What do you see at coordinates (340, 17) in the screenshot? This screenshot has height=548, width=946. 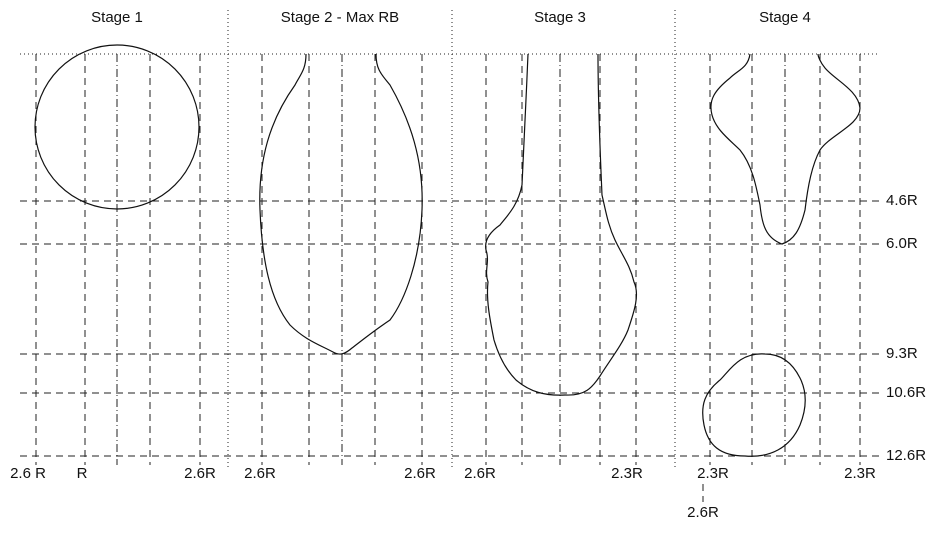 I see `stage-title: Stage 2 - Max RB` at bounding box center [340, 17].